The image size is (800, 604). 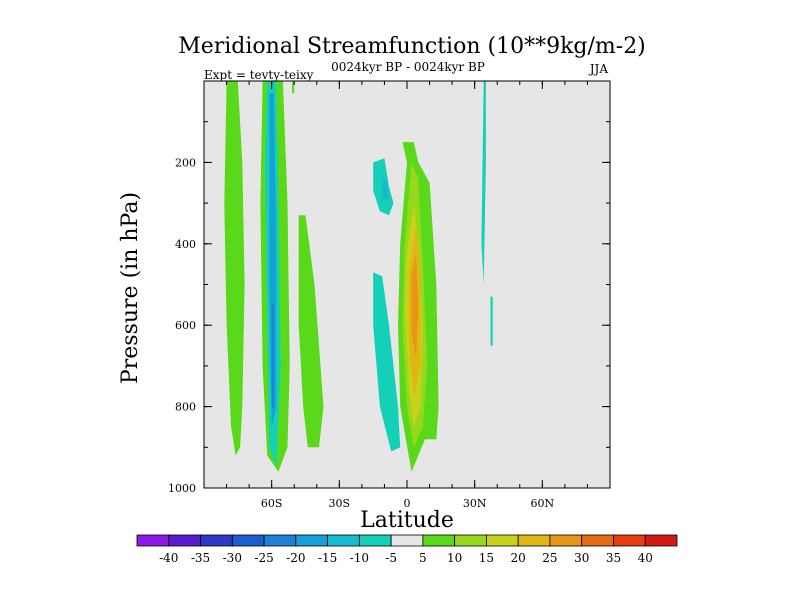 I want to click on colorbar-label: -15, so click(x=327, y=558).